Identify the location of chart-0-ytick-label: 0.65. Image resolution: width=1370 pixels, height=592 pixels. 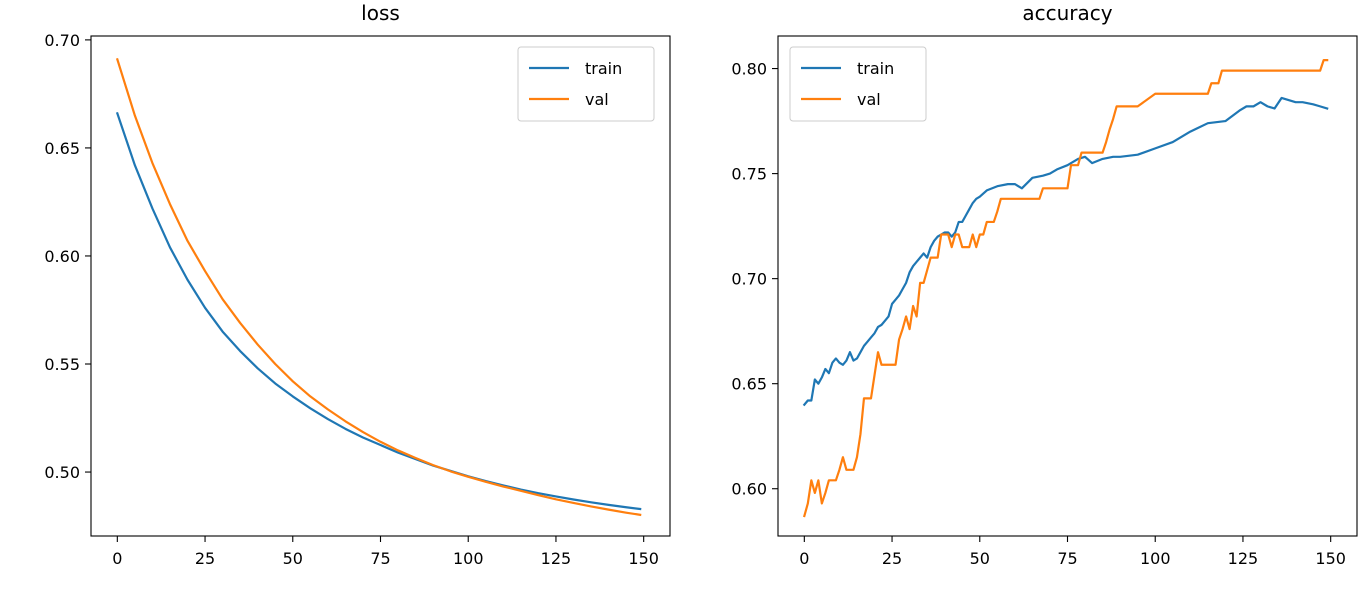
(62, 148).